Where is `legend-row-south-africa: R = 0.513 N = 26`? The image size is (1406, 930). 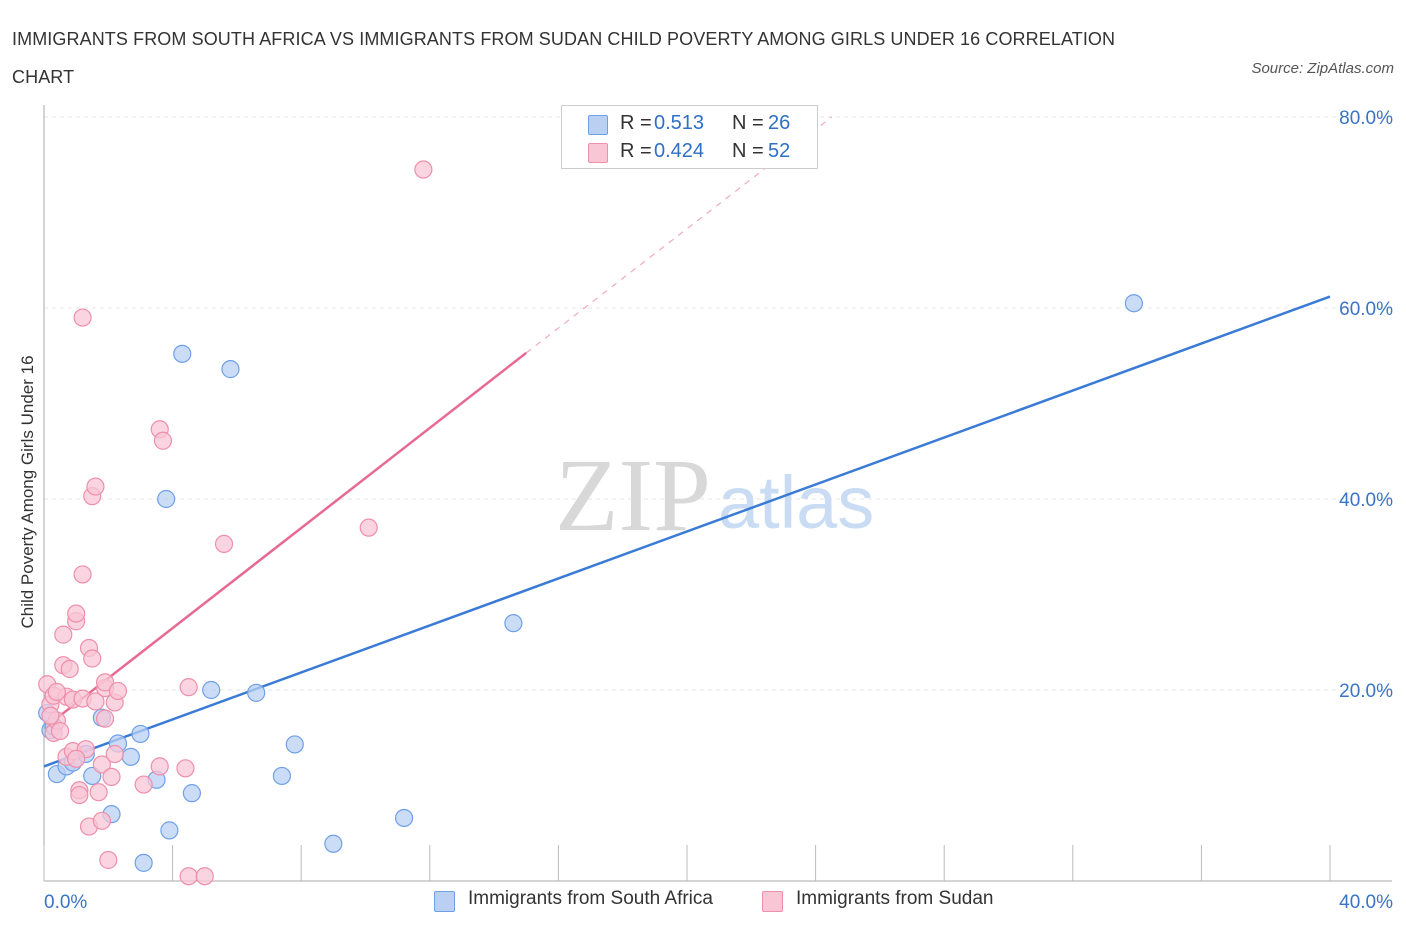
legend-row-south-africa: R = 0.513 N = 26 is located at coordinates (689, 124).